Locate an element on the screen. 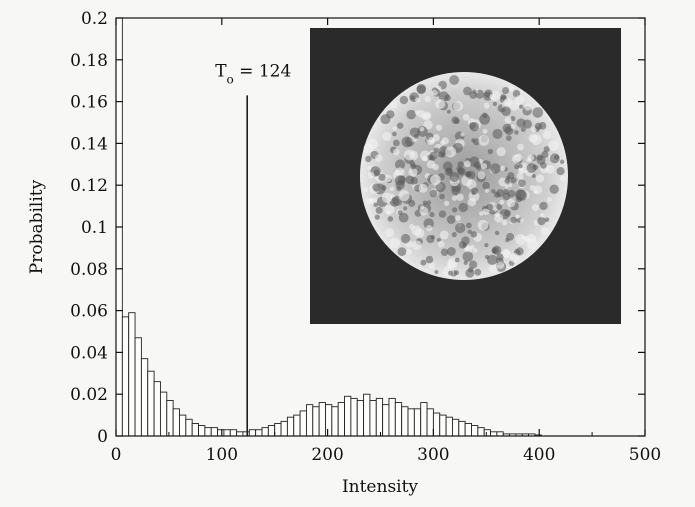  threshold-label-base: T is located at coordinates (221, 72).